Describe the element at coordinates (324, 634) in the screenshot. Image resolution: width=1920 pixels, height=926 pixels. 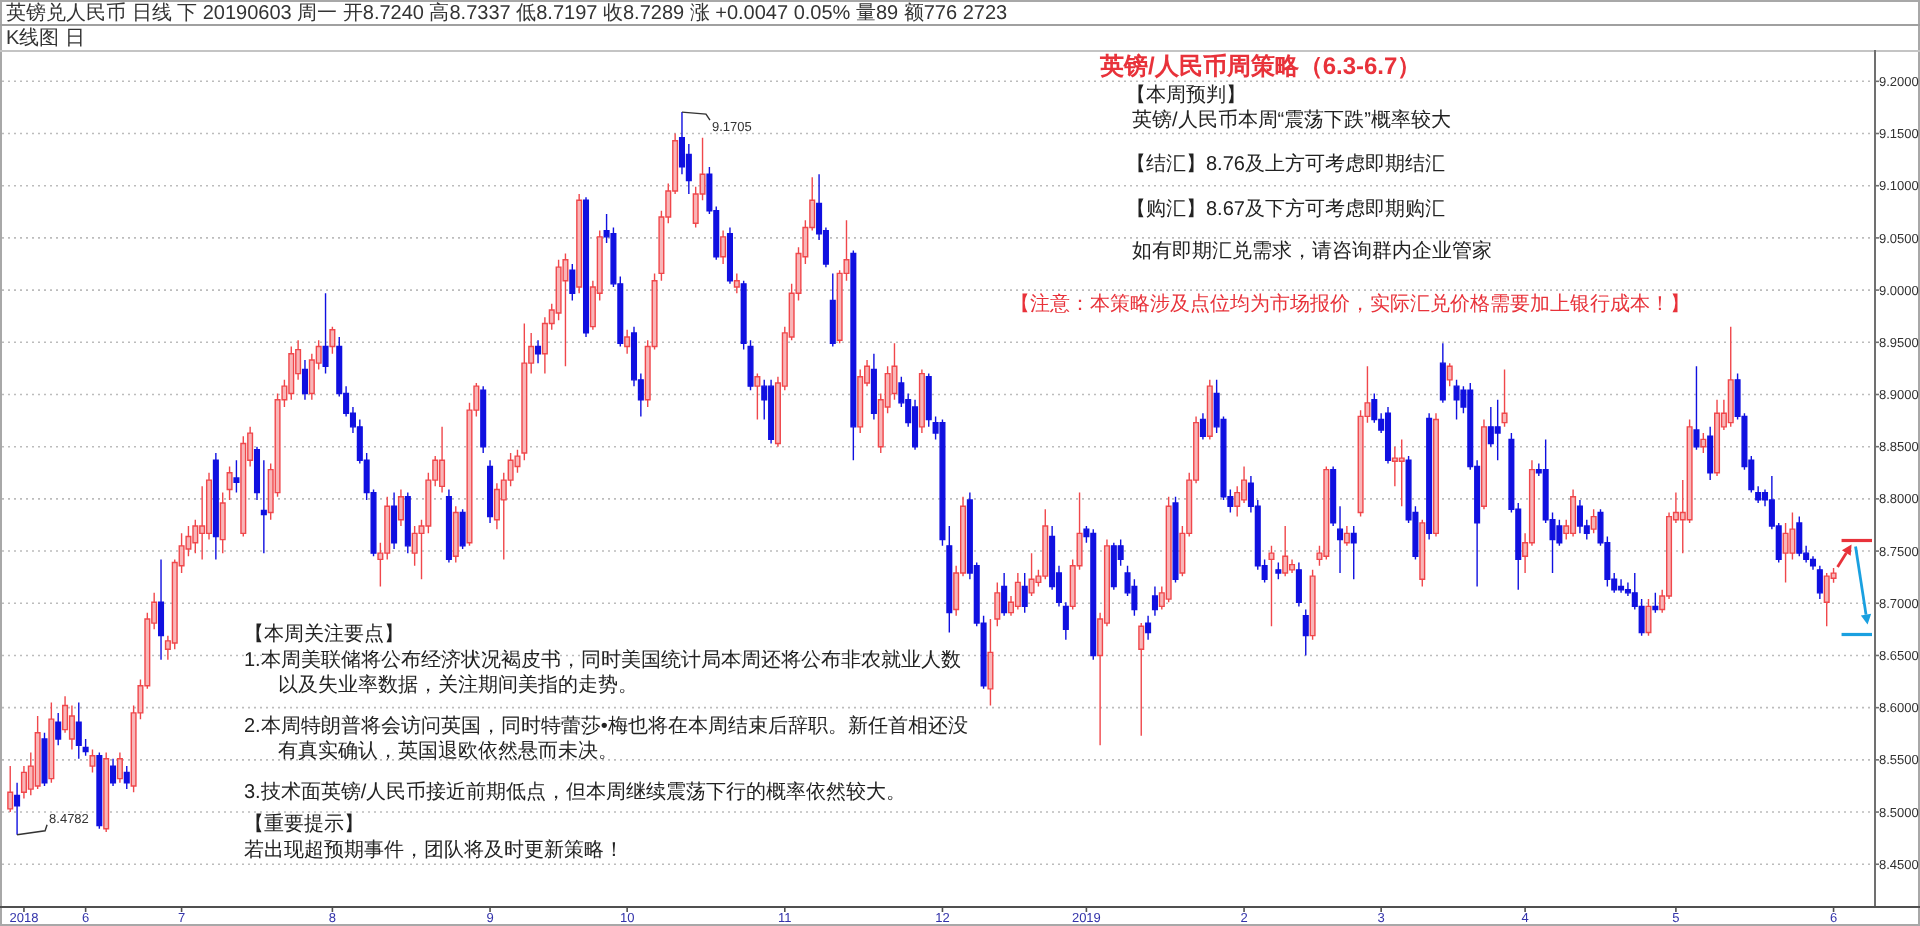
I see `annotation: 【本周关注要点】` at that location.